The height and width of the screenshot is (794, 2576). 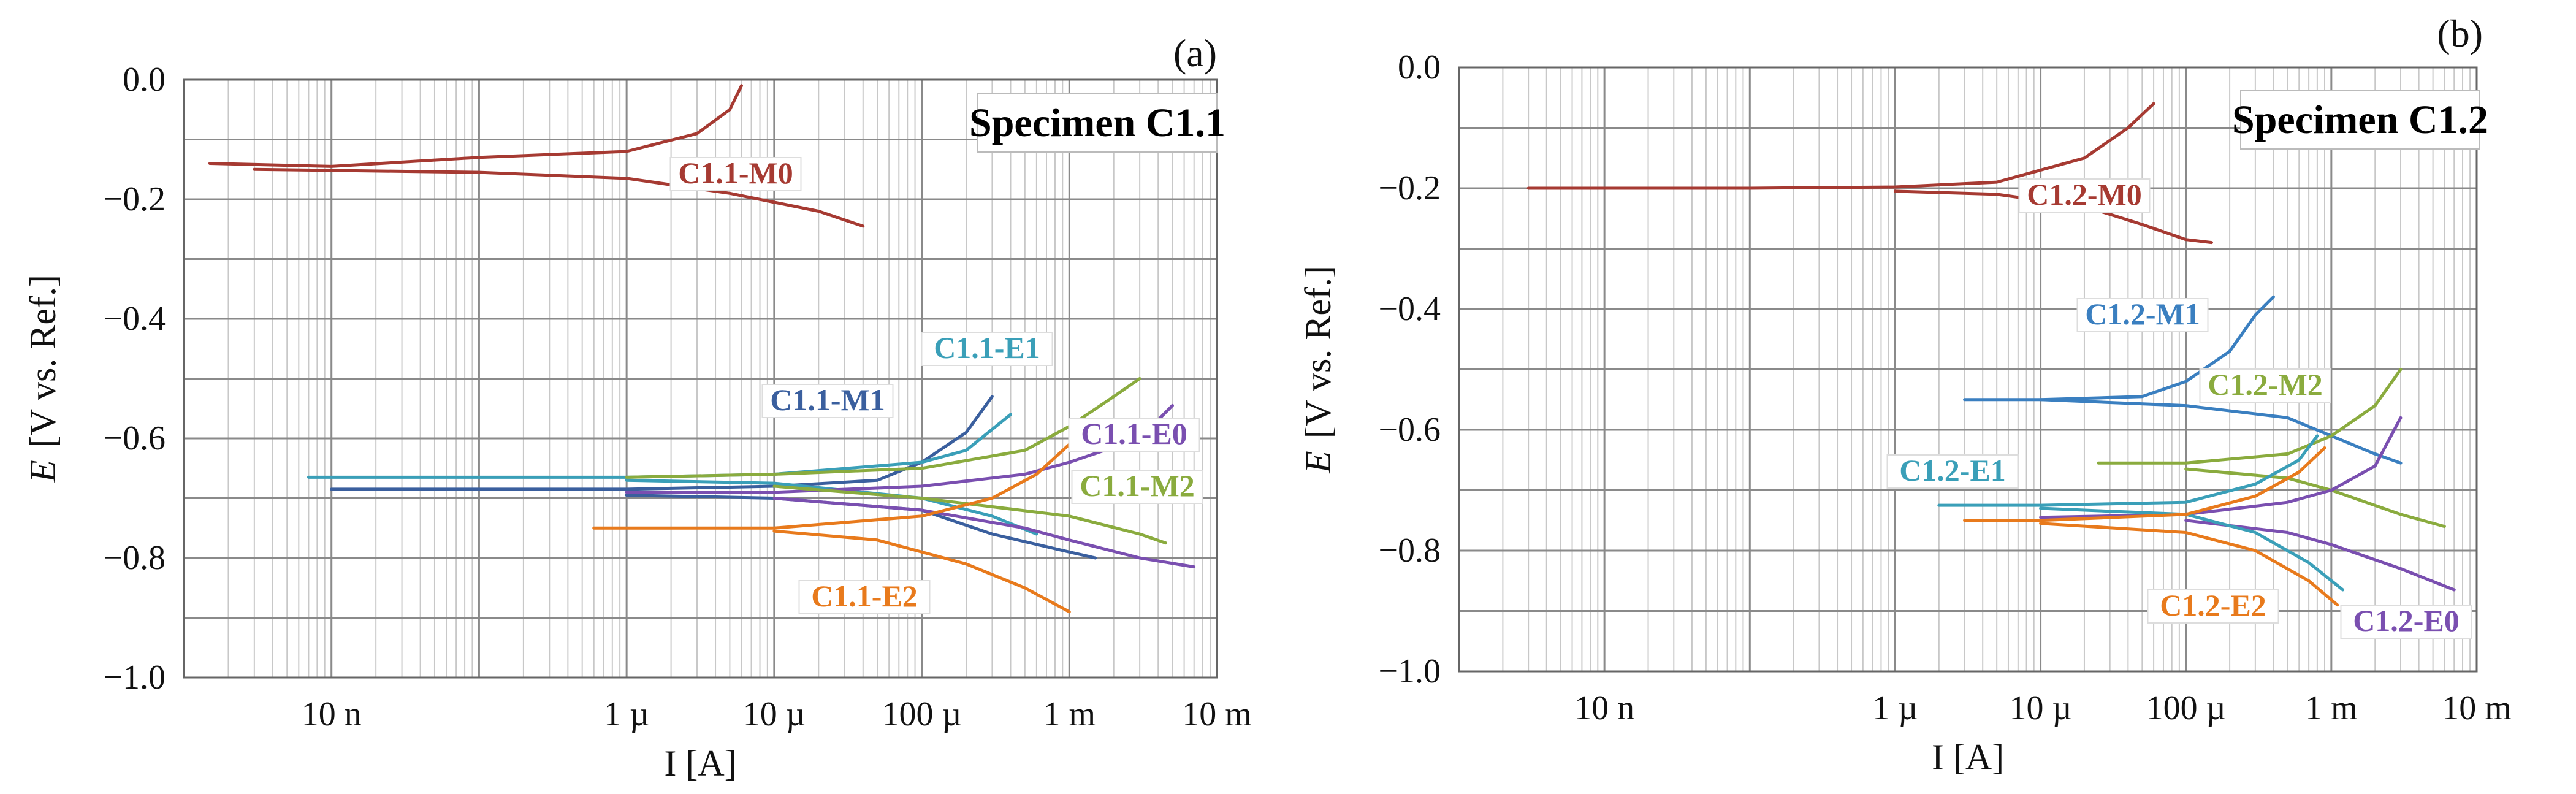 I want to click on series-line-C1.1-M2-anodic, so click(x=883, y=428).